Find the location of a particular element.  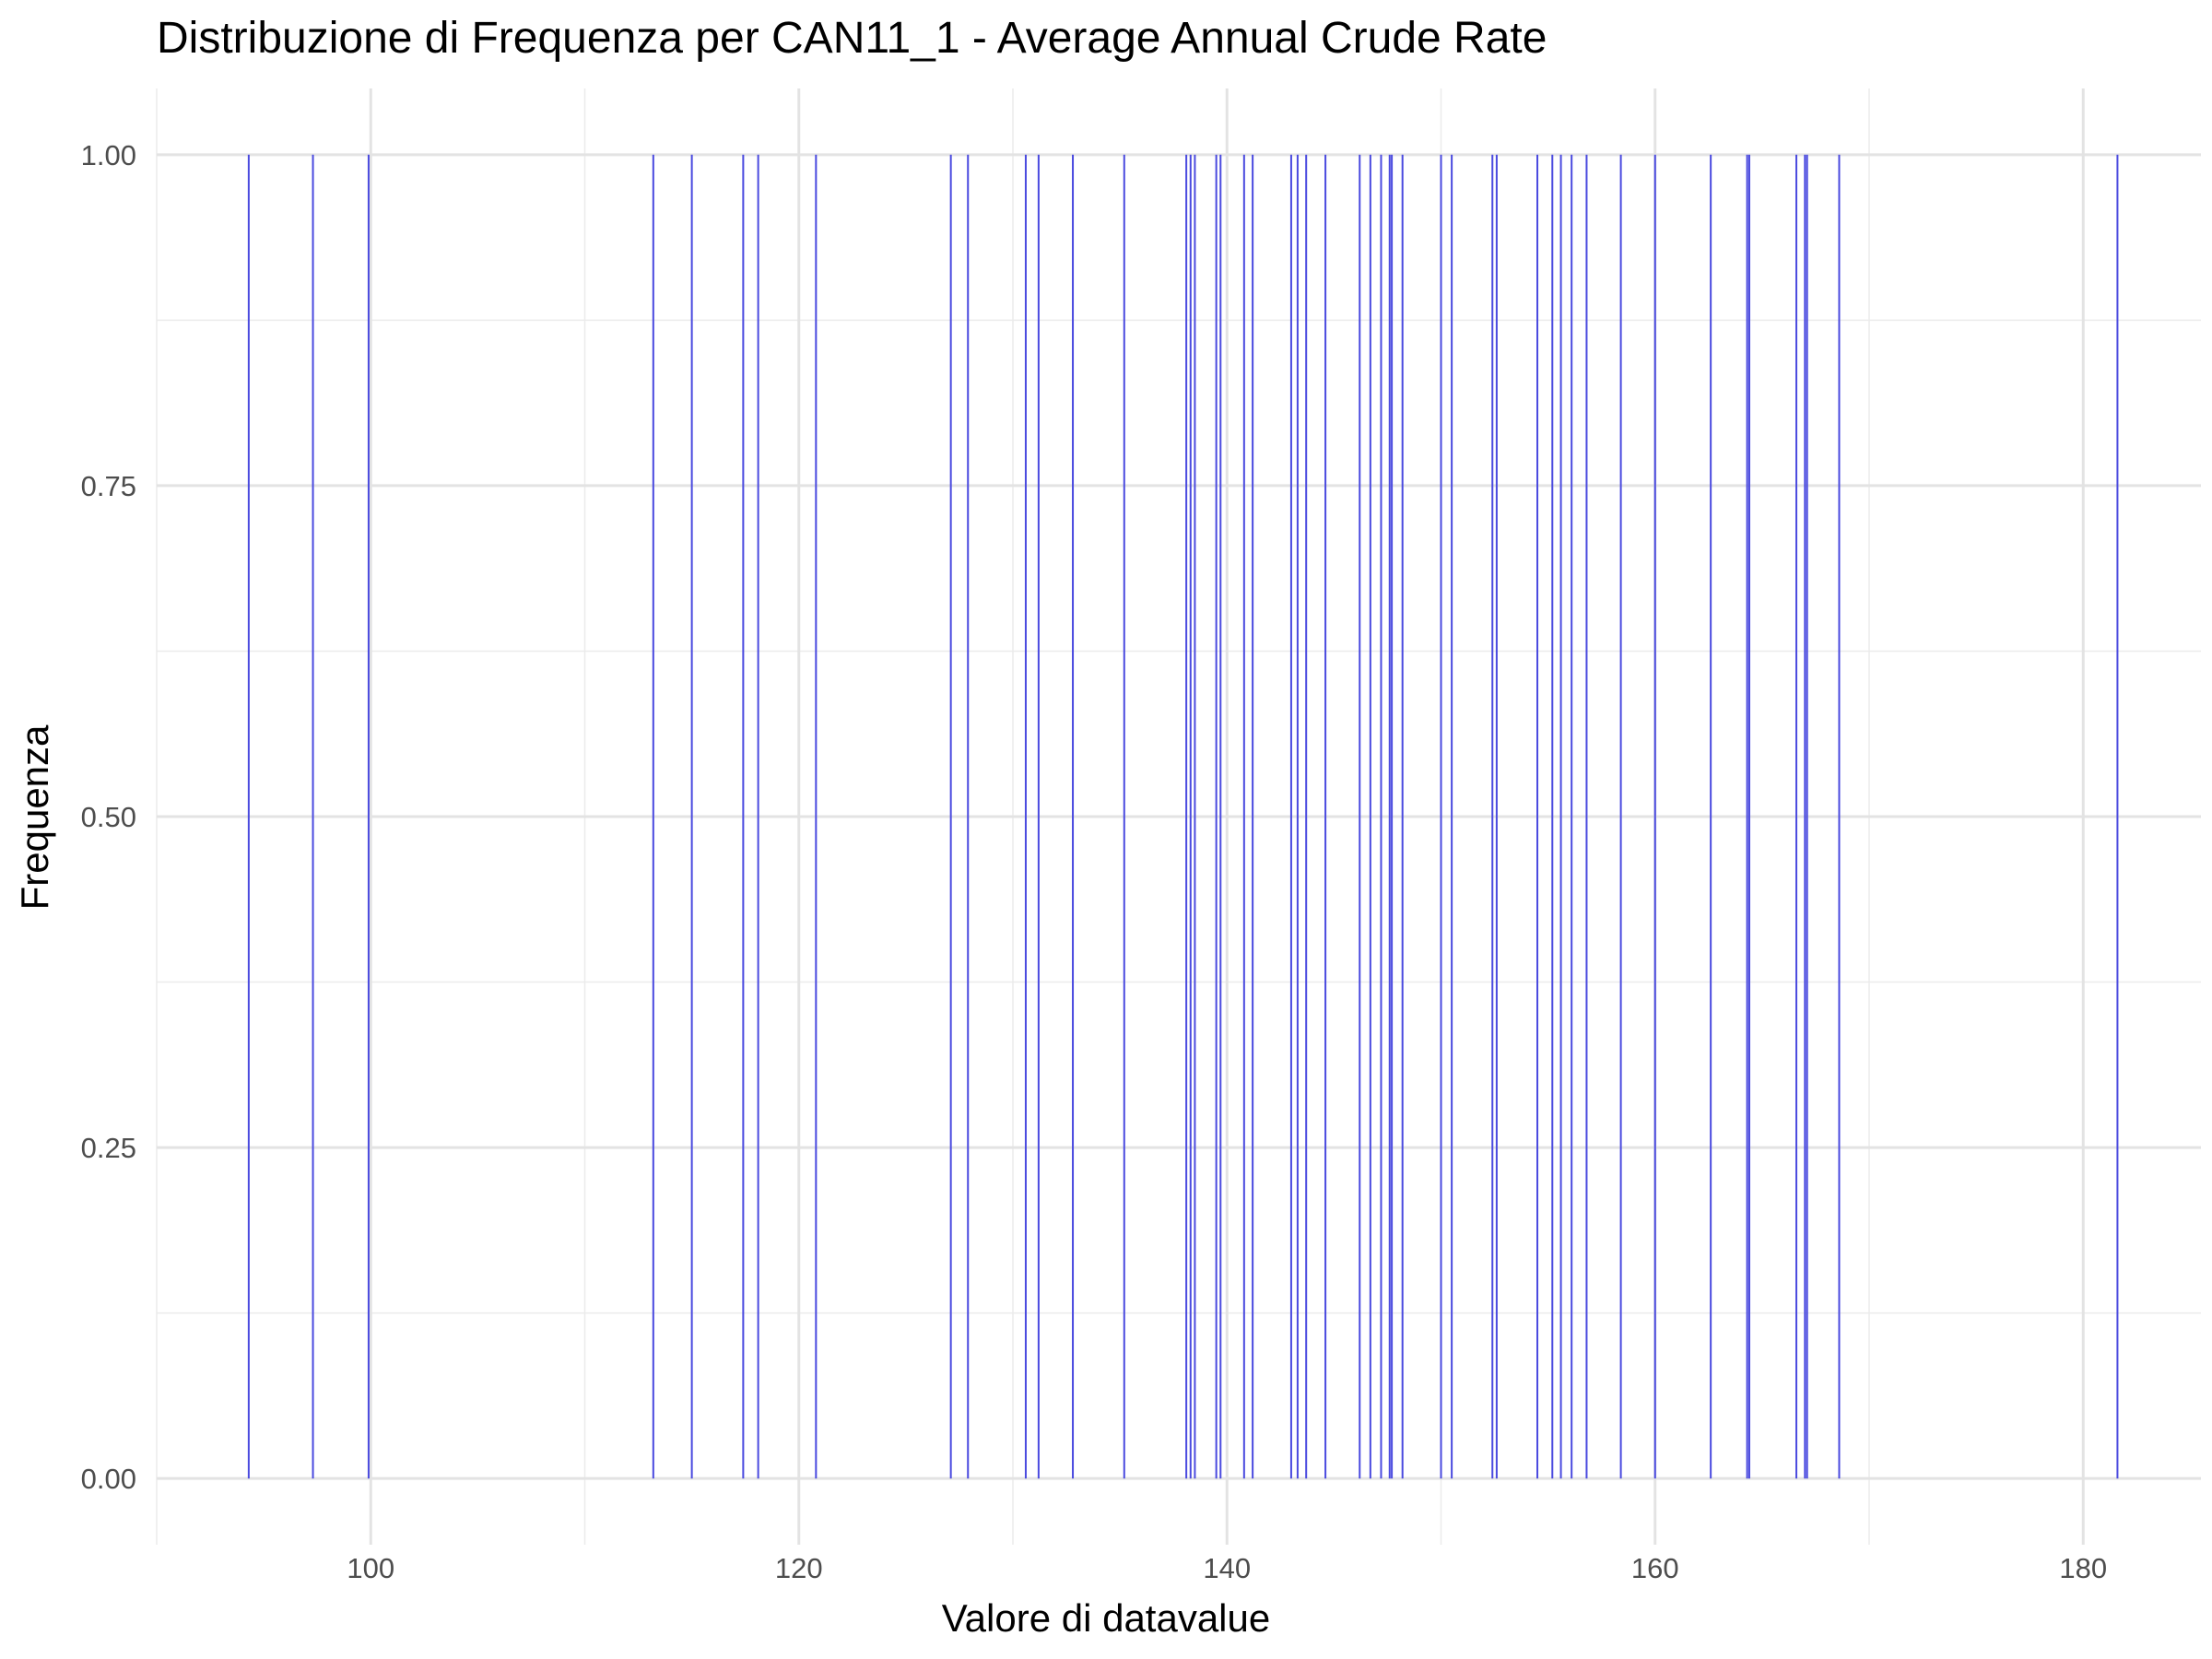

y-tick-label: 0.75 is located at coordinates (108, 486).